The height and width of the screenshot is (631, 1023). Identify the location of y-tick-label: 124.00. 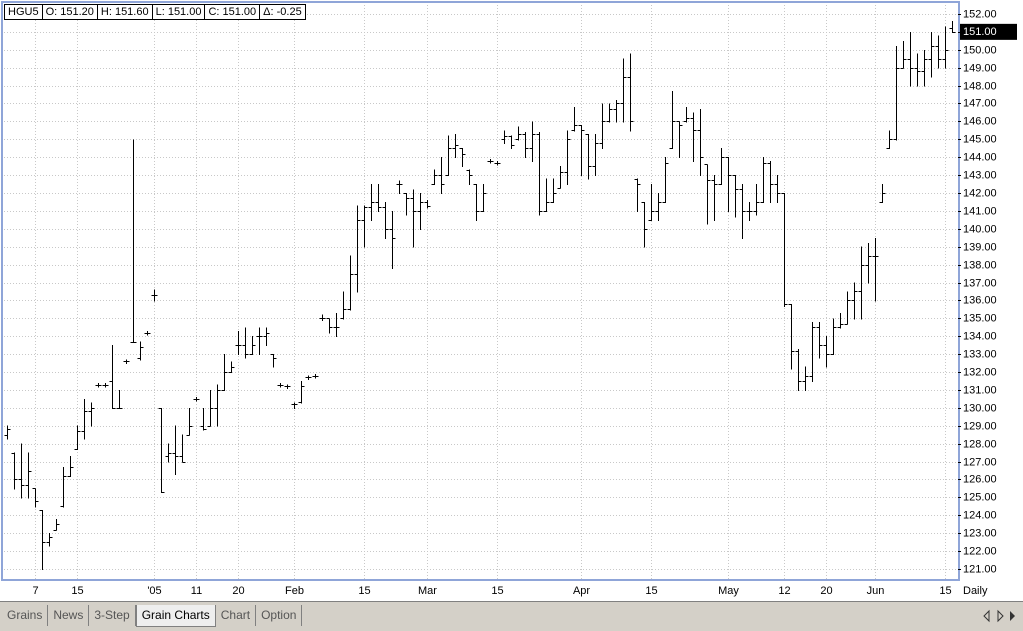
(980, 515).